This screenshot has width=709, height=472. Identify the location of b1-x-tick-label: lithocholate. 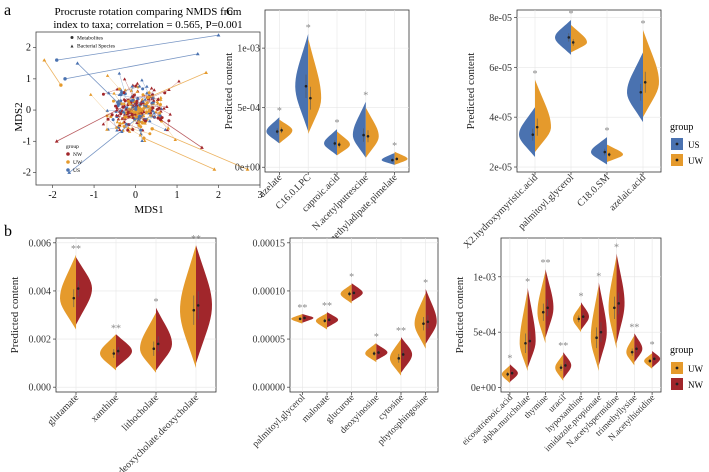
(141, 413).